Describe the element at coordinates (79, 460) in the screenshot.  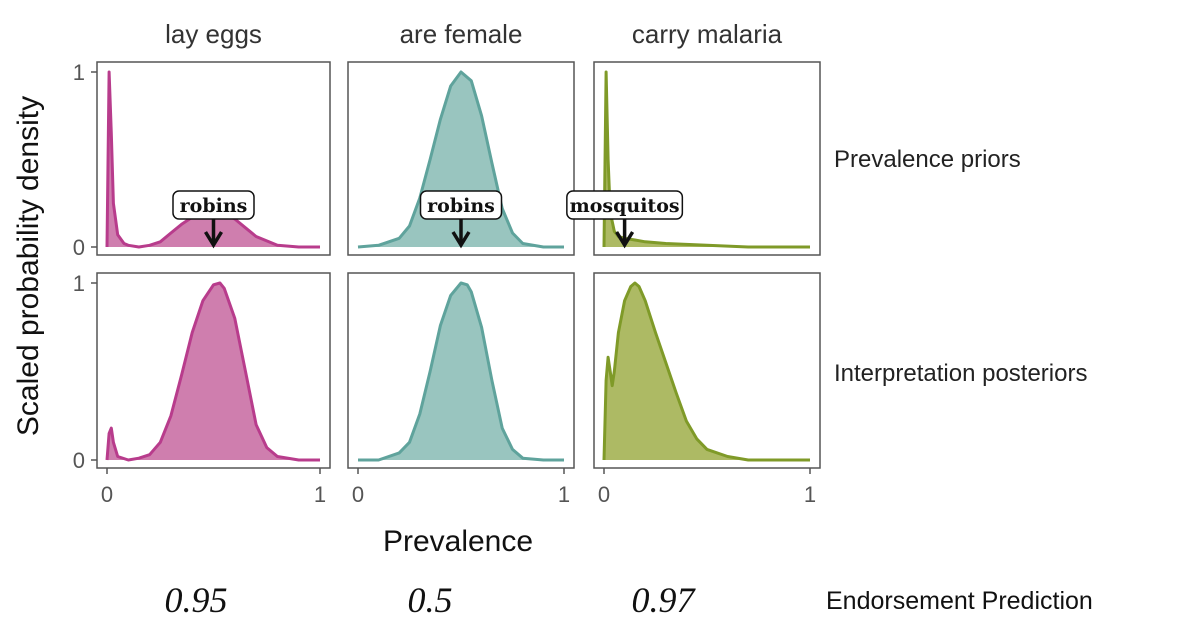
I see `y-tick-label-r1-1: 0` at that location.